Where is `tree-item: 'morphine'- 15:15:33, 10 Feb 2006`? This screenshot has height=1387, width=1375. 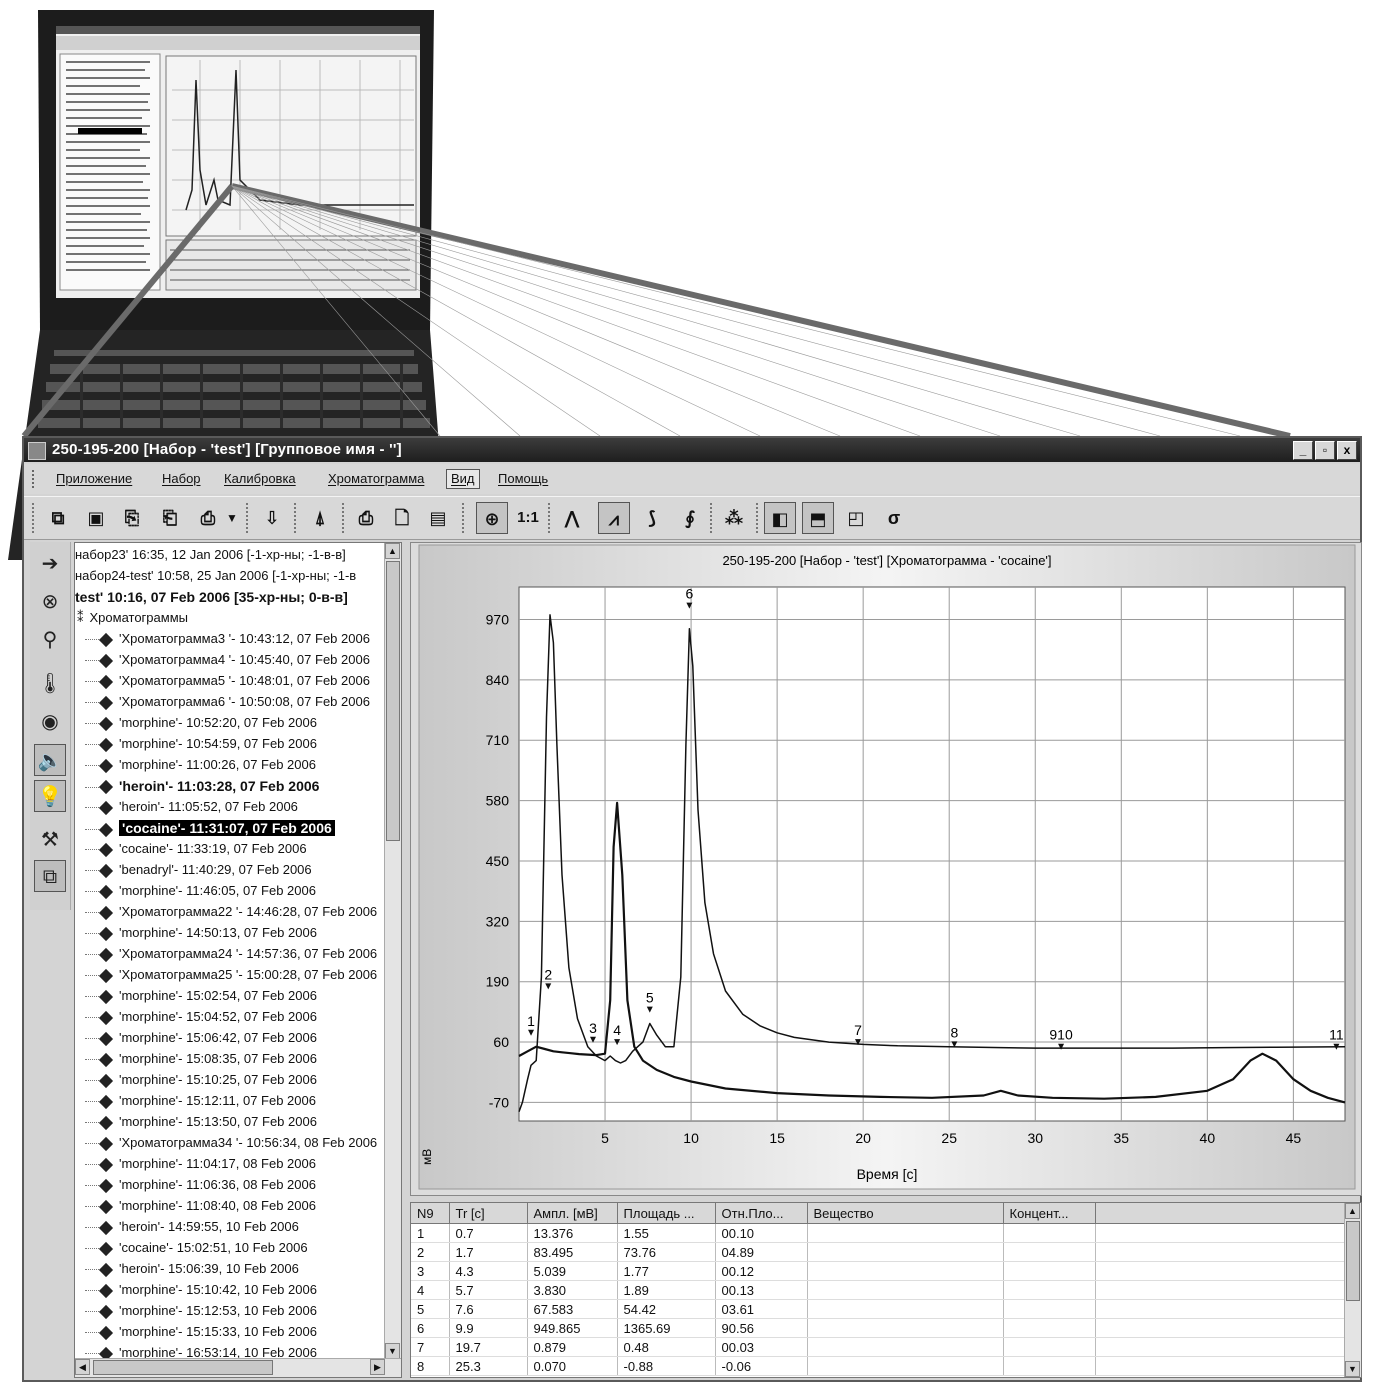
tree-item: 'morphine'- 15:15:33, 10 Feb 2006 is located at coordinates (201, 1332).